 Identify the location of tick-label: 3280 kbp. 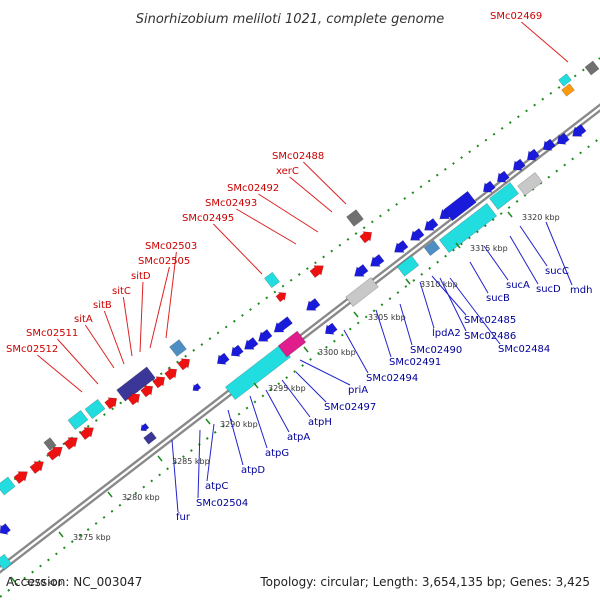
(141, 497).